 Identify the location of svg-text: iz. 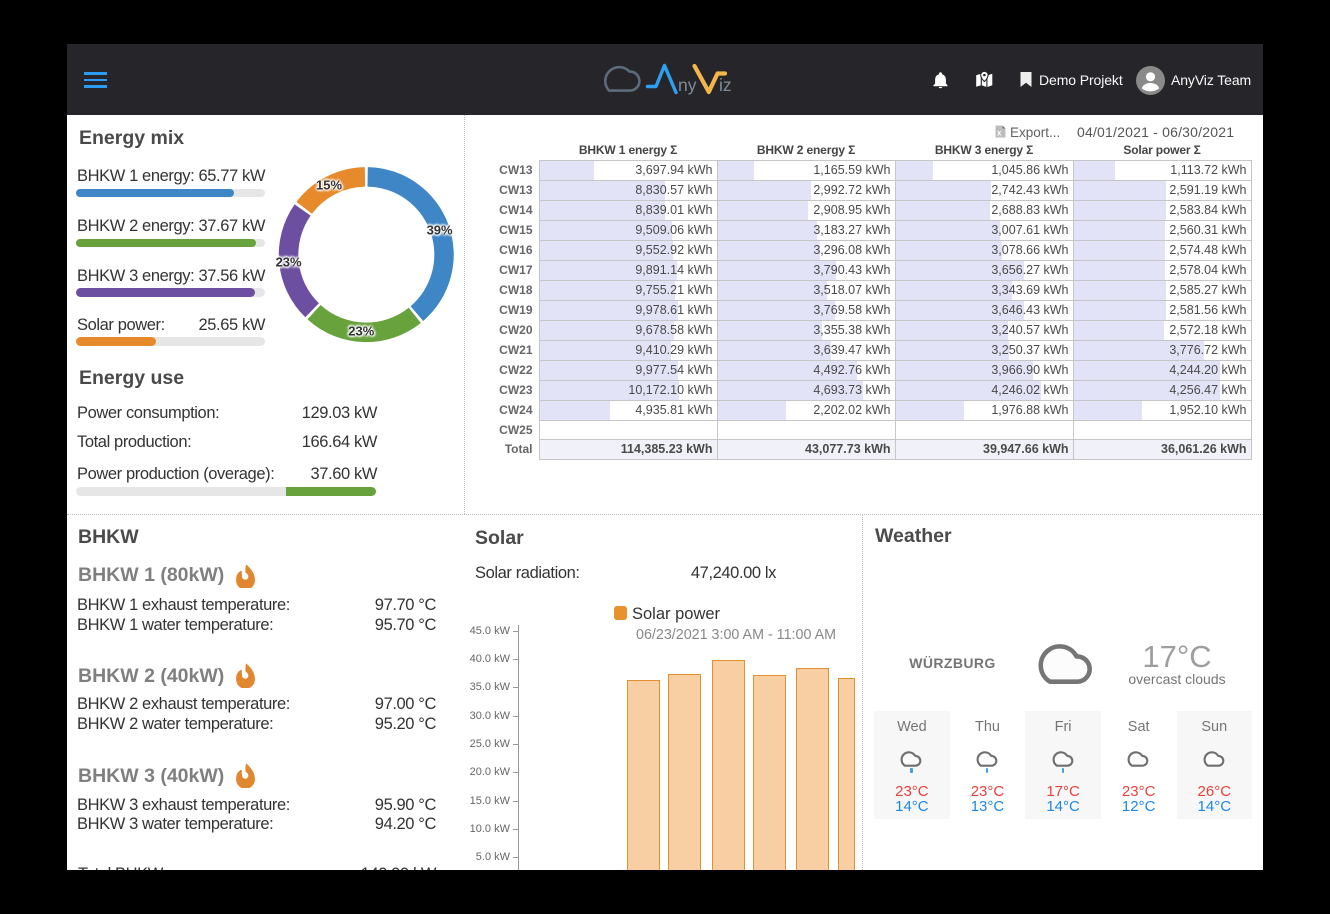
(725, 85).